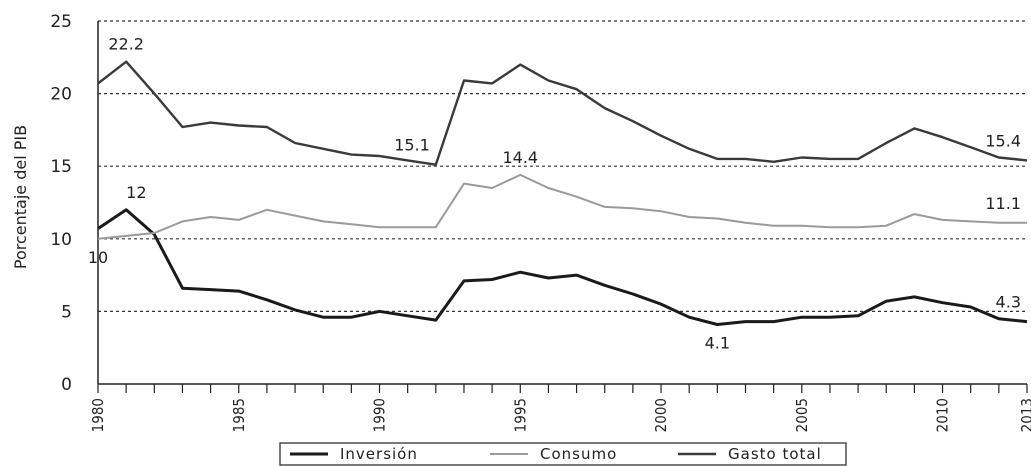 The height and width of the screenshot is (466, 1031). I want to click on y-axis: 0 5 10 15 20 25, so click(74, 203).